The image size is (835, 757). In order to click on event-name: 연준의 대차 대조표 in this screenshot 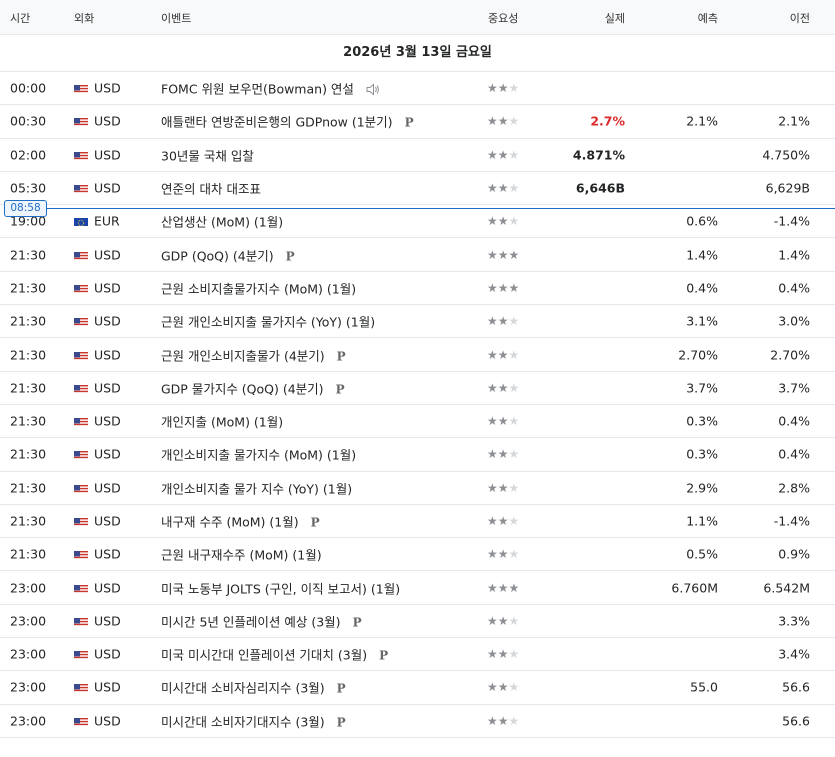, I will do `click(211, 188)`.